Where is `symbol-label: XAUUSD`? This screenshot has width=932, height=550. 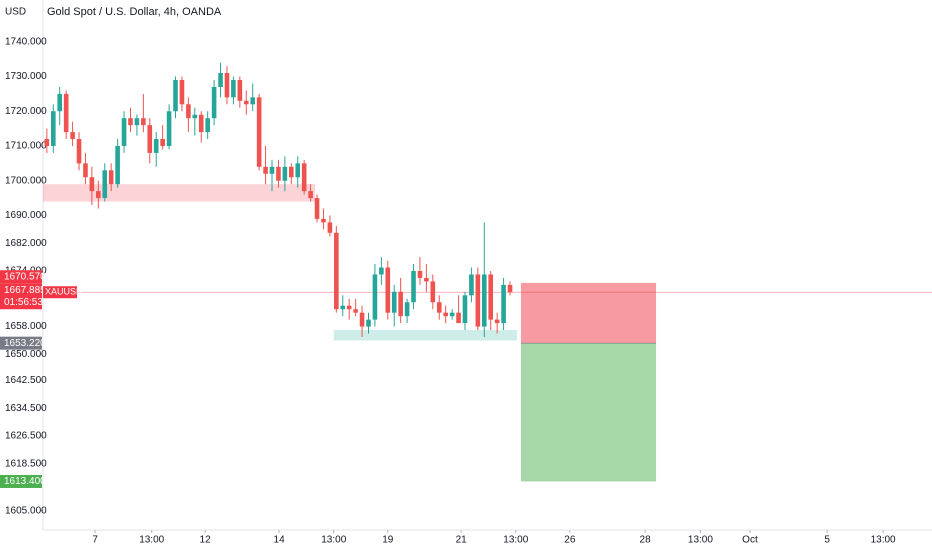 symbol-label: XAUUSD is located at coordinates (64, 292).